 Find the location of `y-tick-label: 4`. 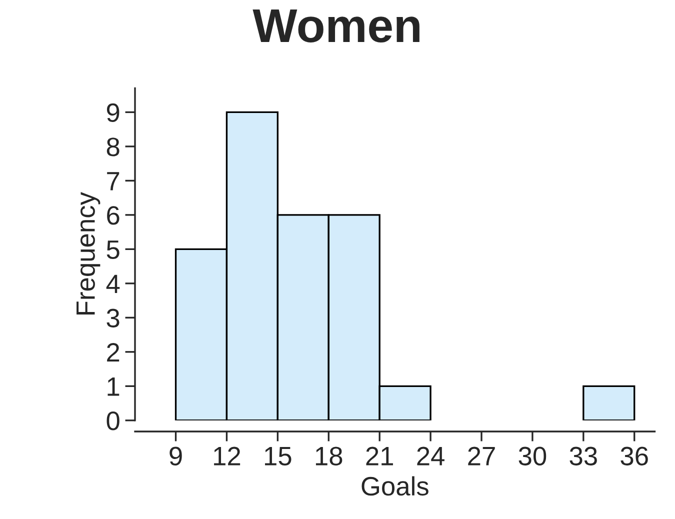

y-tick-label: 4 is located at coordinates (113, 283).